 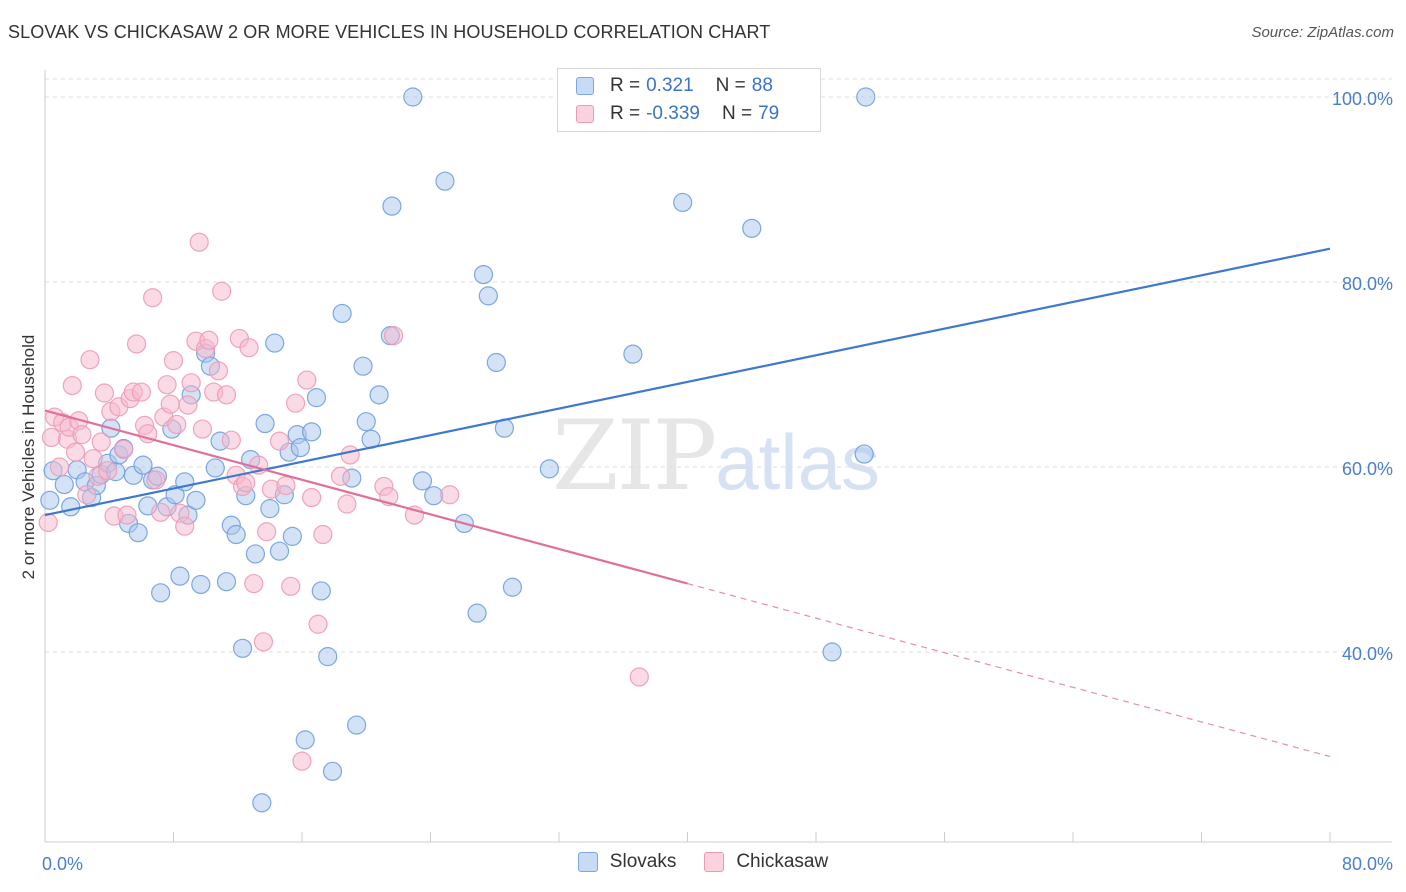 What do you see at coordinates (782, 861) in the screenshot?
I see `series-label-chickasaw: Chickasaw` at bounding box center [782, 861].